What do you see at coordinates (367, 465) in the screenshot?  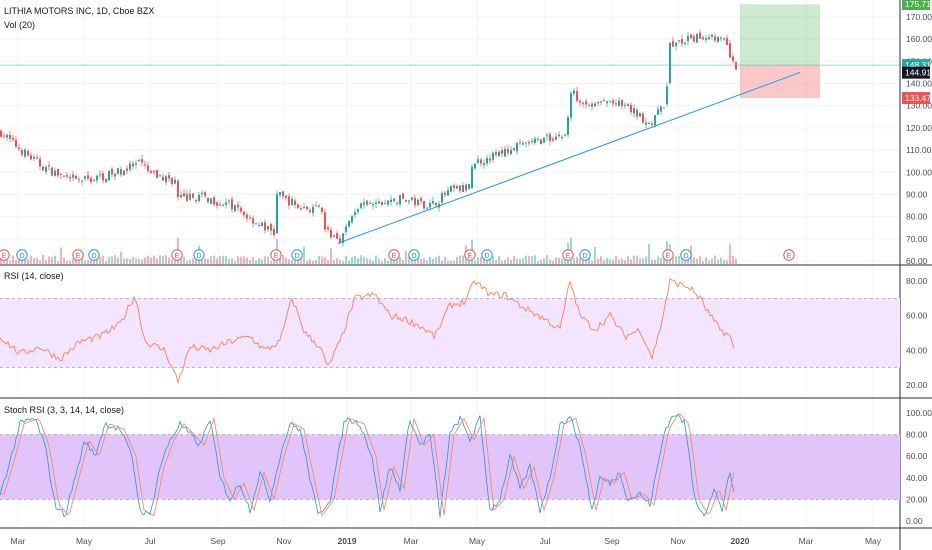 I see `stoch-d-line` at bounding box center [367, 465].